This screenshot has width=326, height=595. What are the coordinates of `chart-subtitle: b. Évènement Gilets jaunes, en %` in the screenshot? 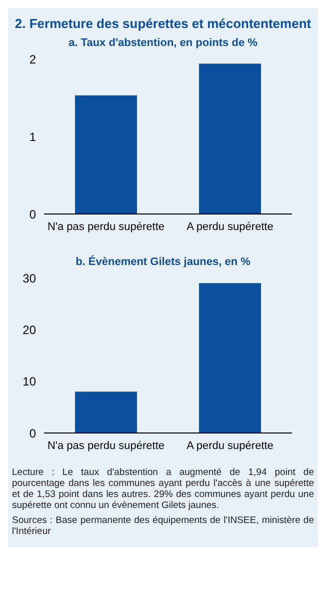 It's located at (163, 262).